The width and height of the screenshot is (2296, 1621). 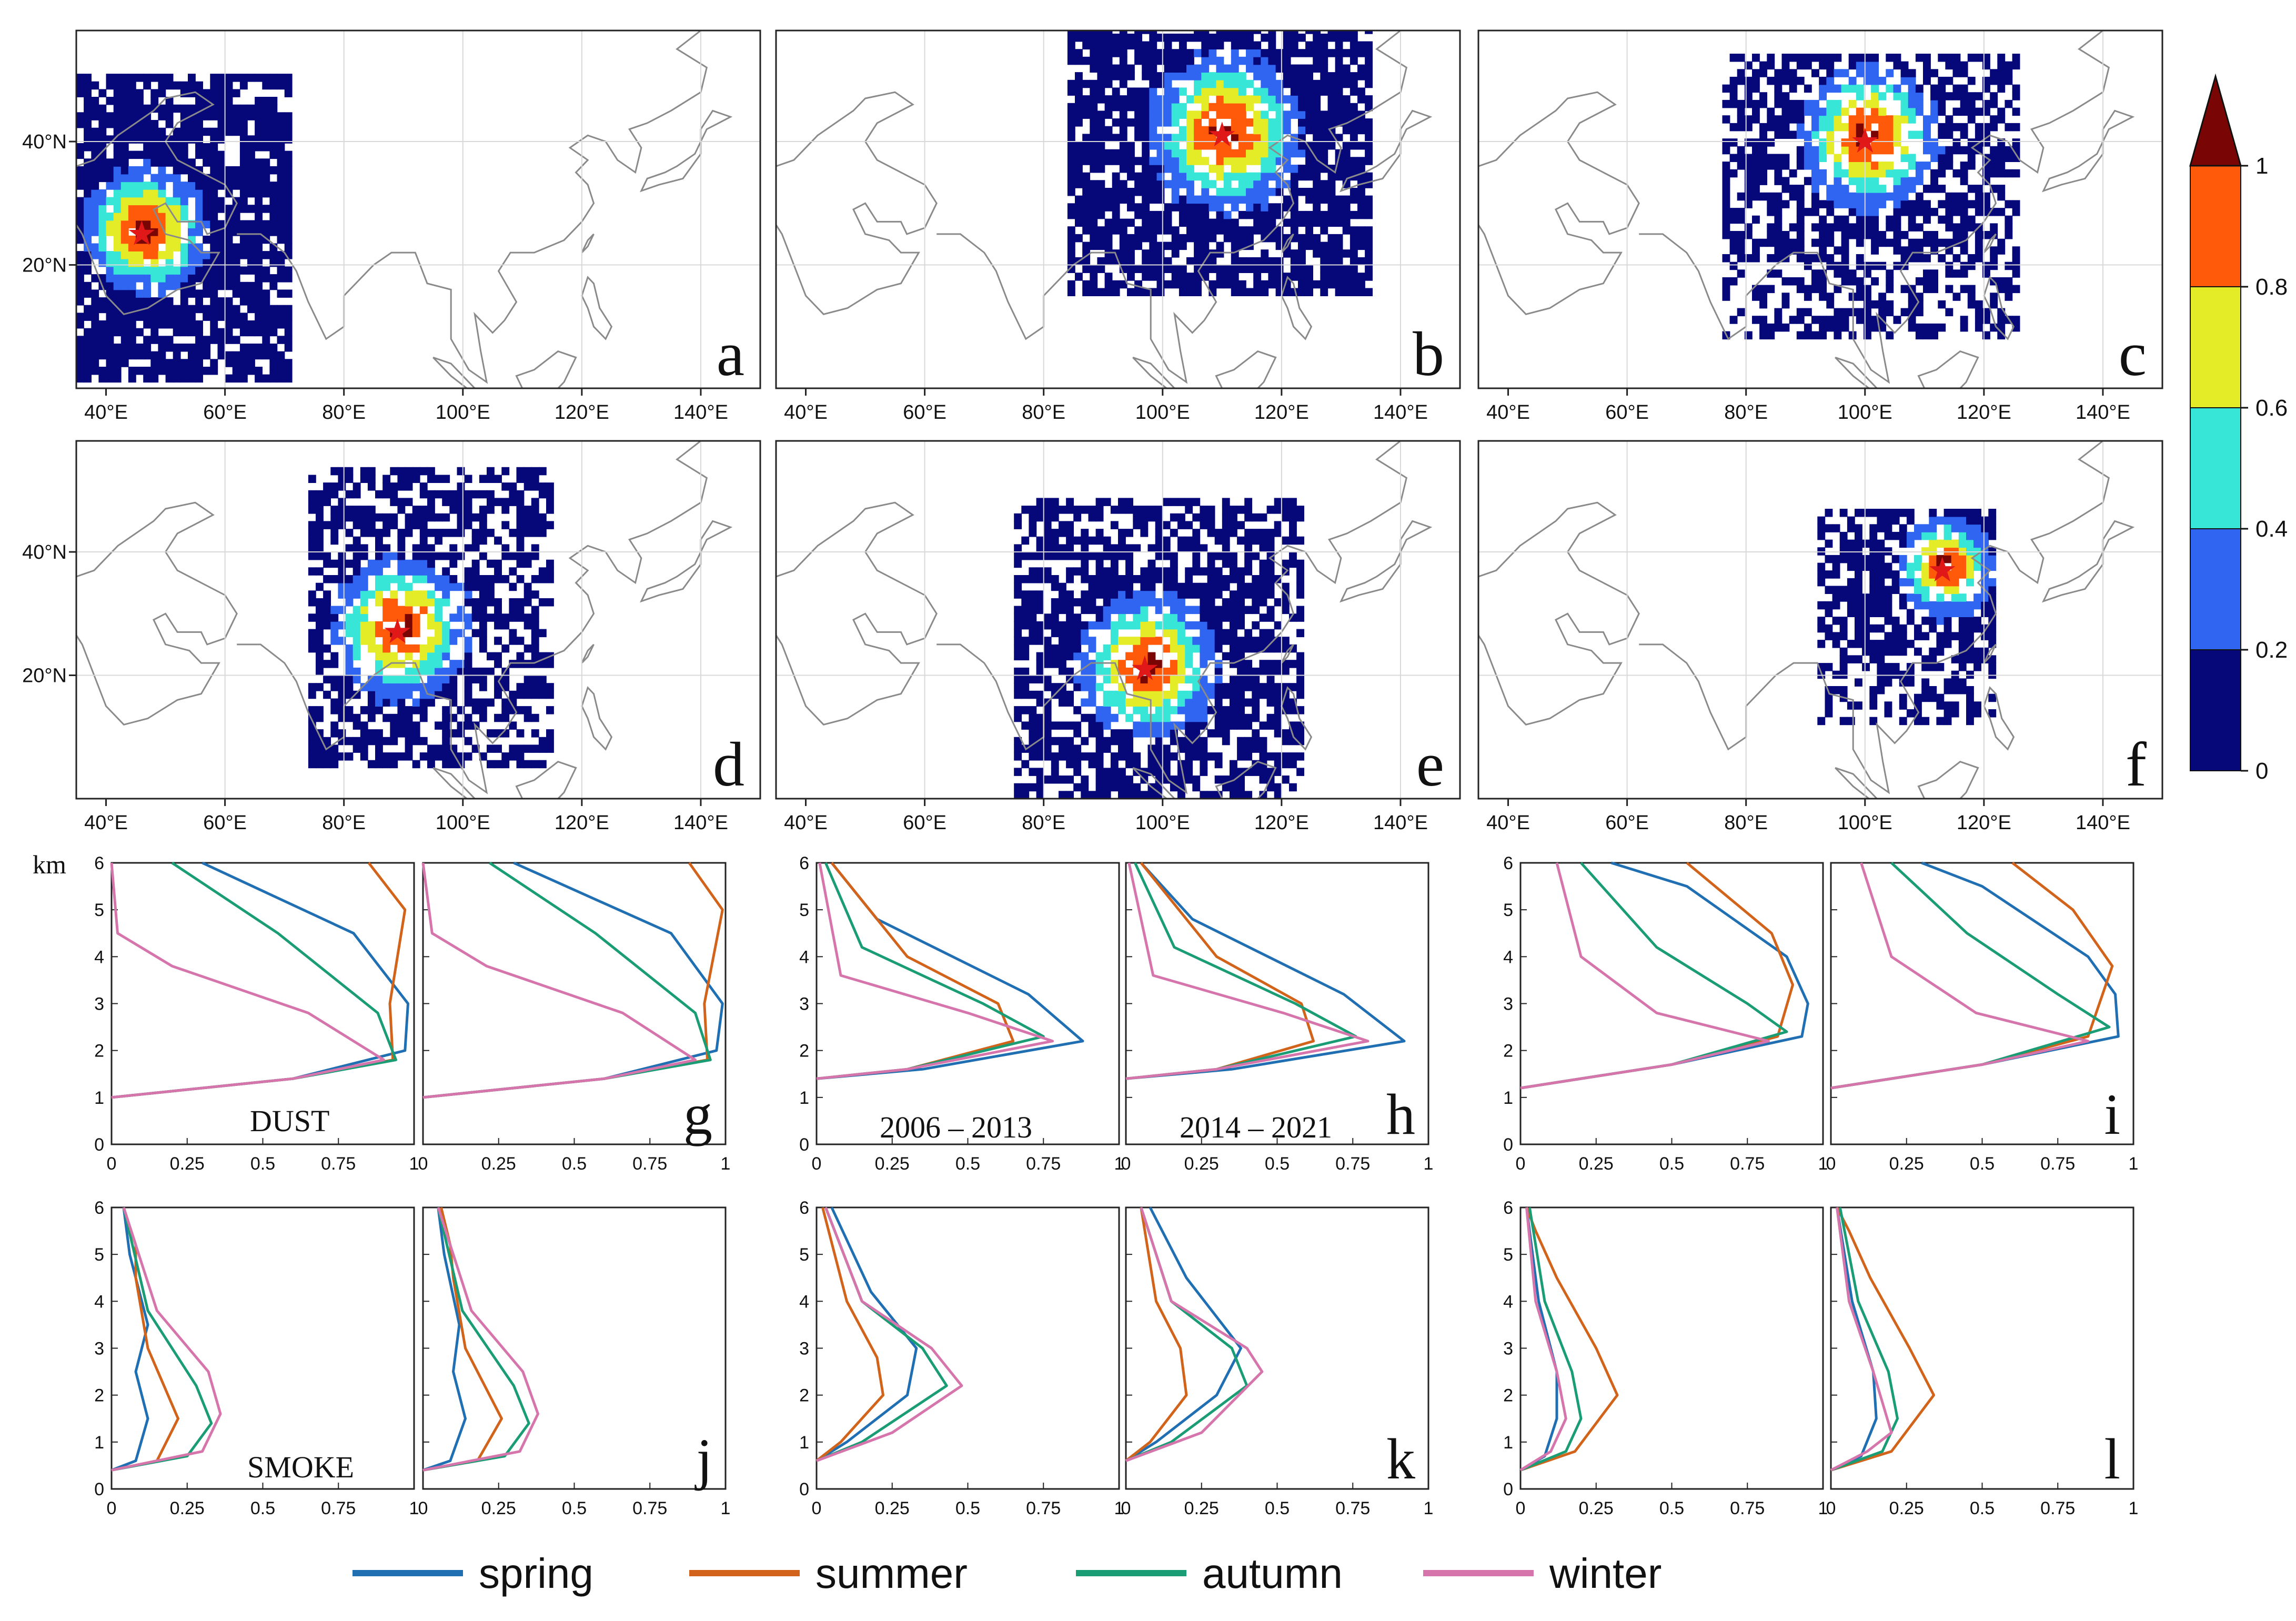 I want to click on map-panel-f: 40°E 60°E 80°E 100°E 120°E 140°E f, so click(x=1820, y=637).